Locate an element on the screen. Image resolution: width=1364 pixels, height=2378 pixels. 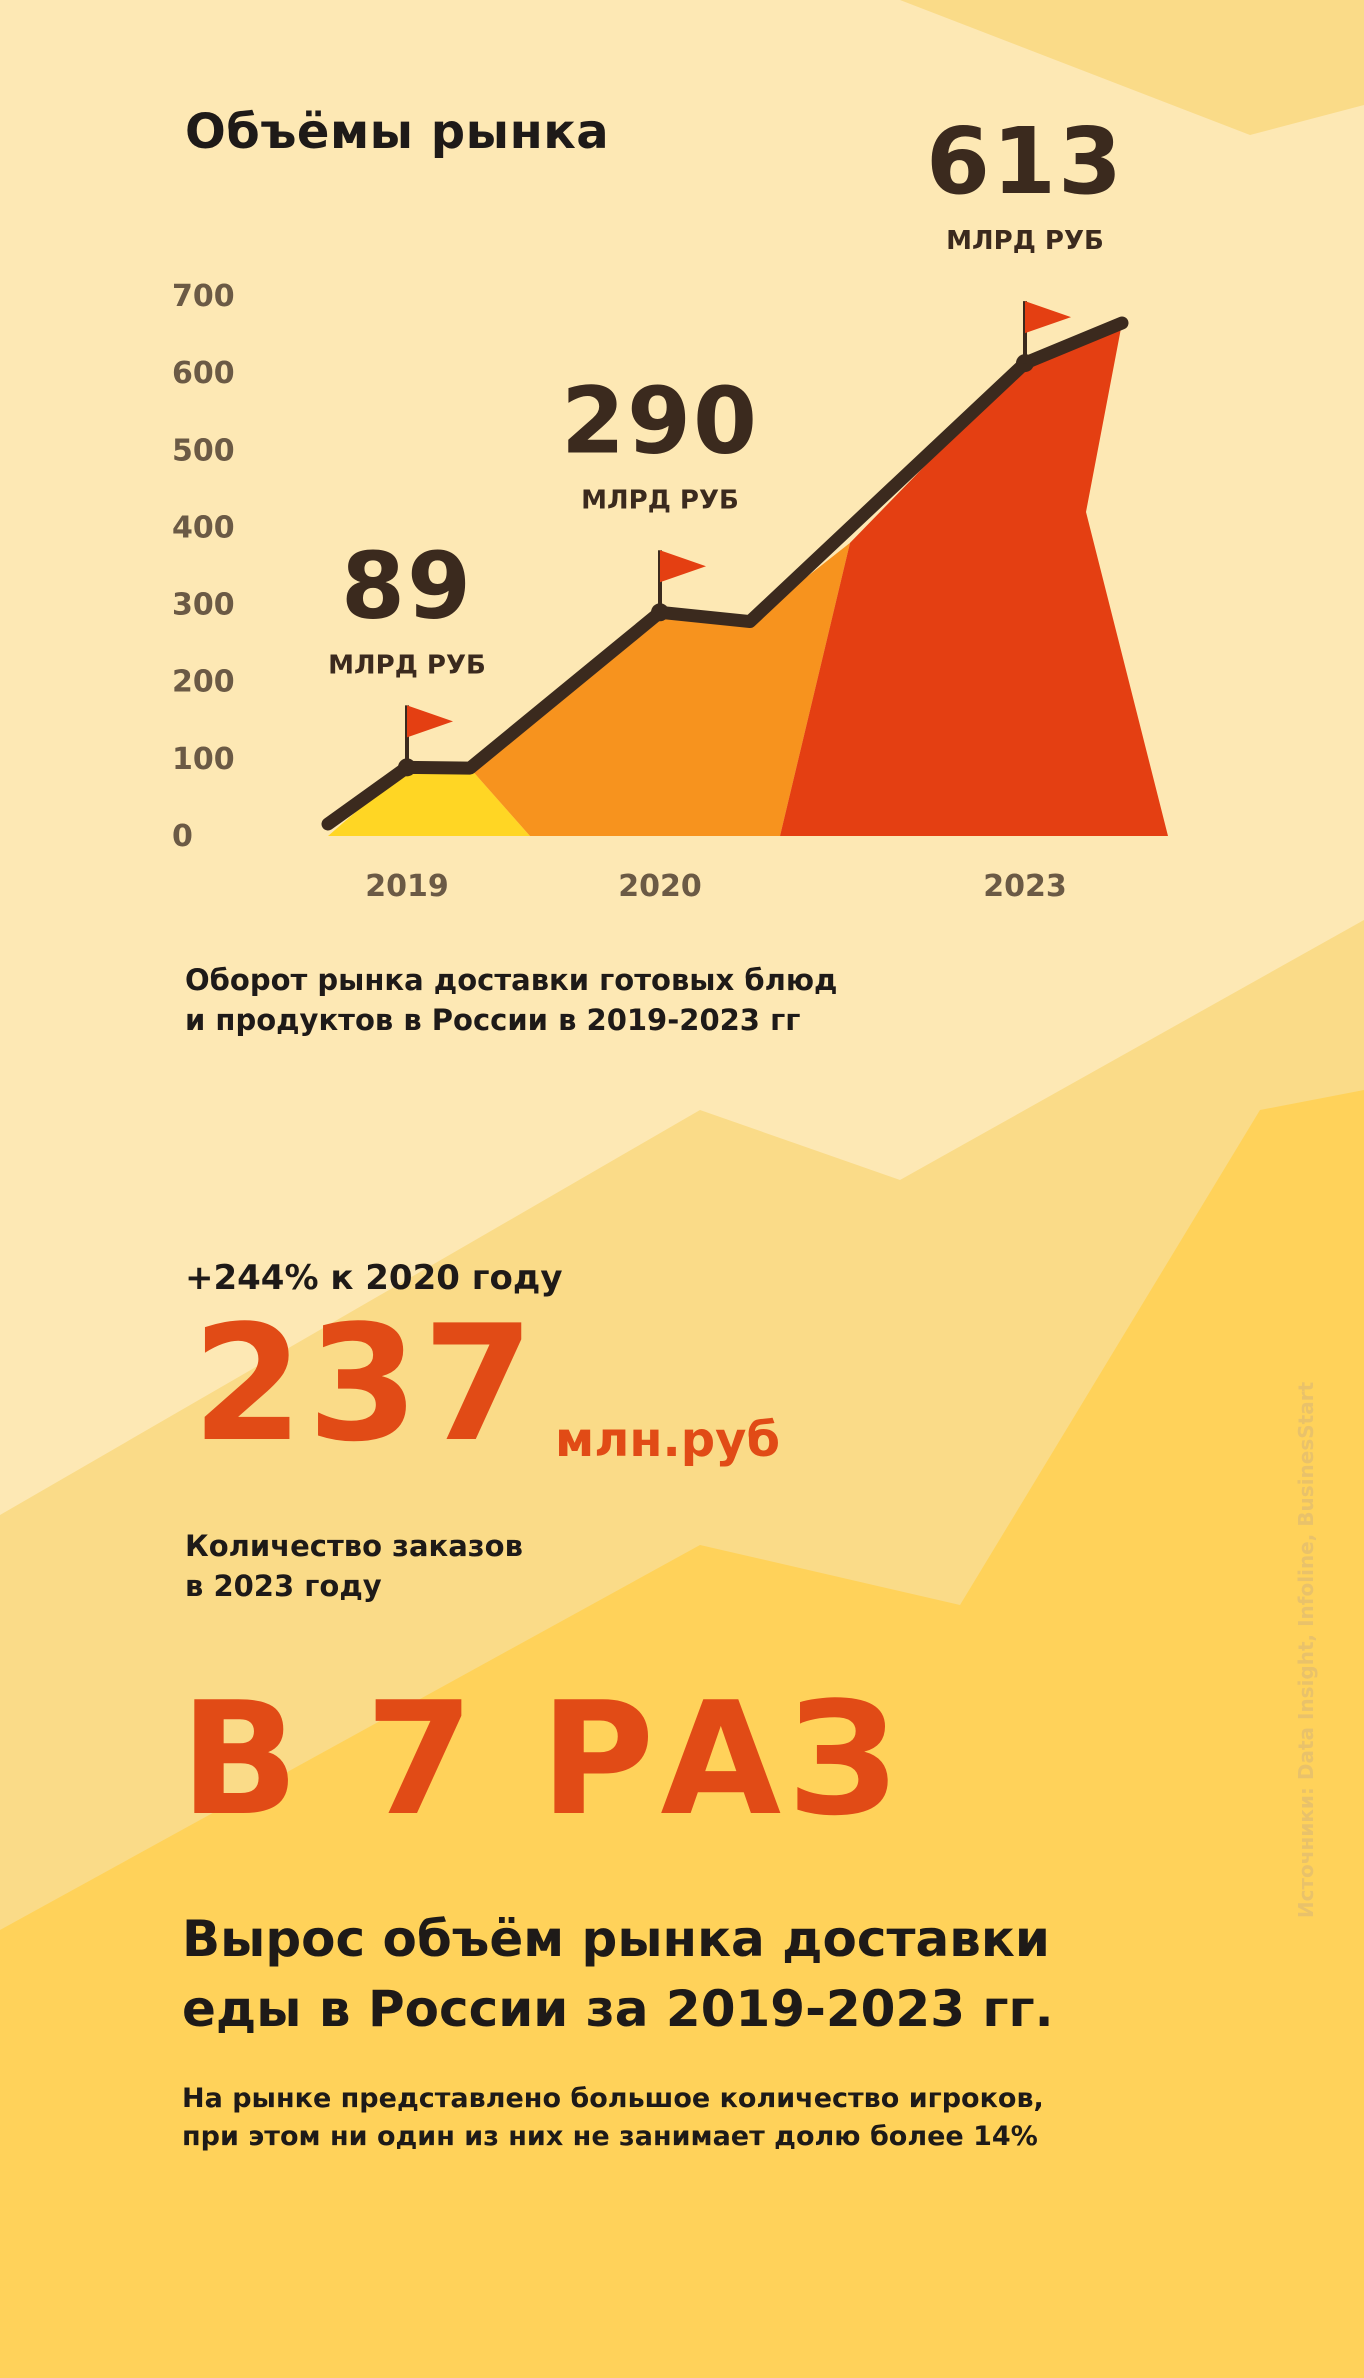
chart-areas is located at coordinates (748, 579).